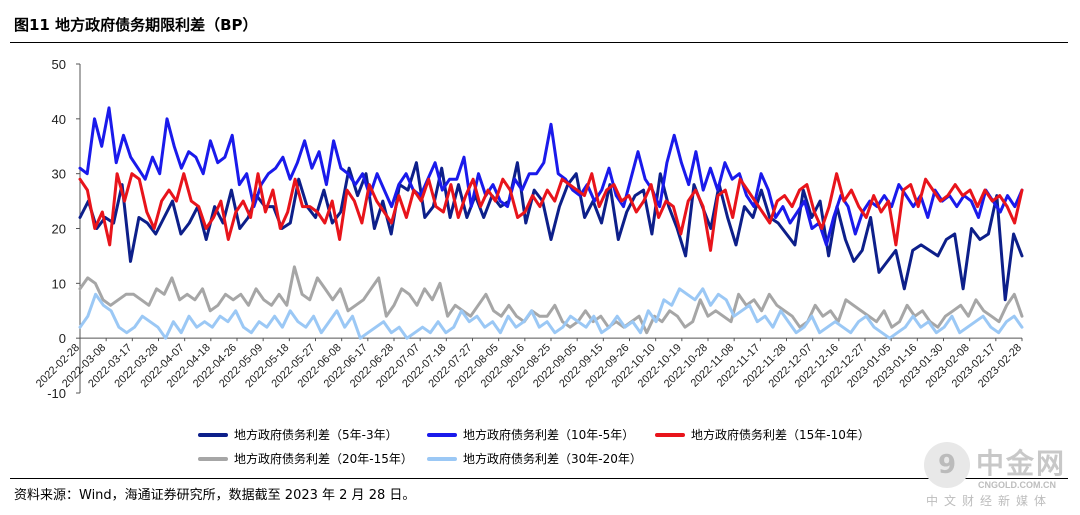 The width and height of the screenshot is (1080, 515). I want to click on watermark: 9 中金网 CNGOLD.COM.CN 中文财经新媒体, so click(997, 475).